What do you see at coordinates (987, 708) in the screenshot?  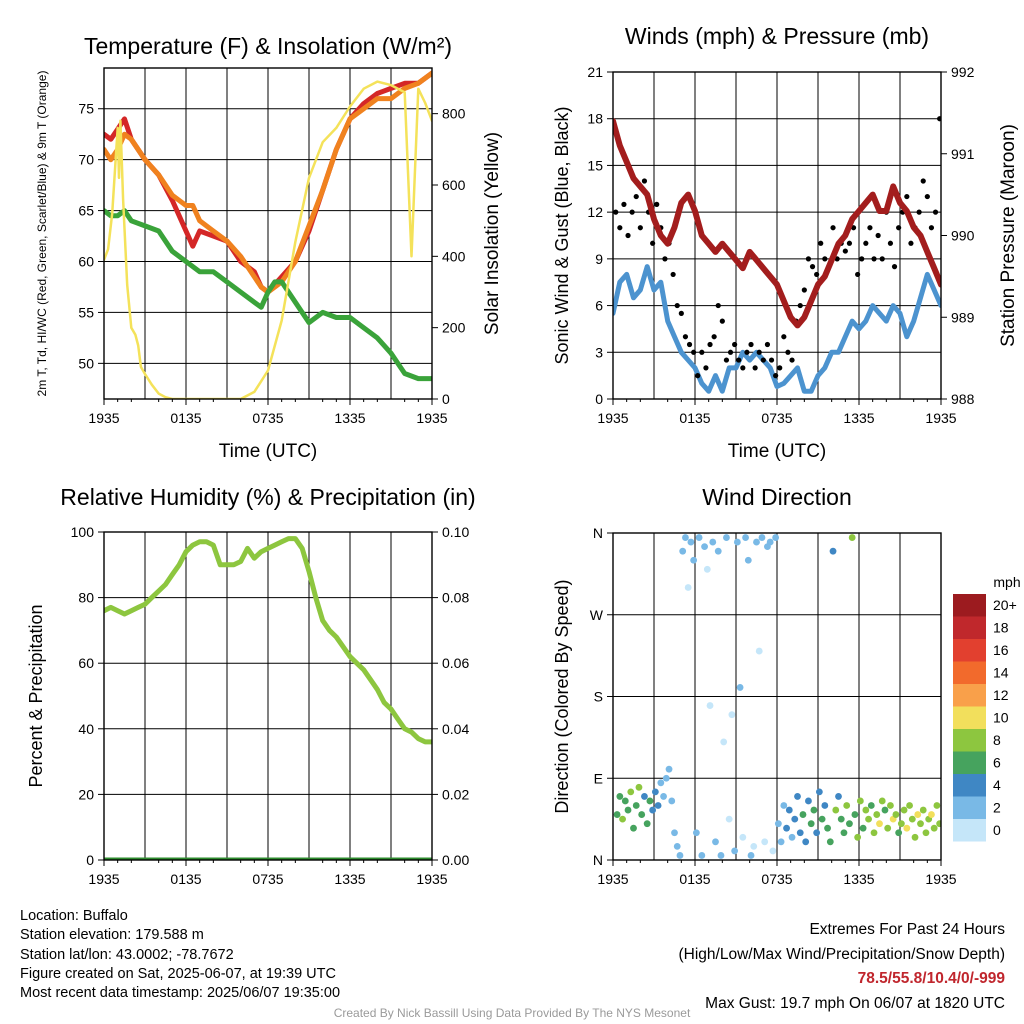 I see `speed-colorbar: mph 20+ 18 16 14 12 10 8 6 4 2 0` at bounding box center [987, 708].